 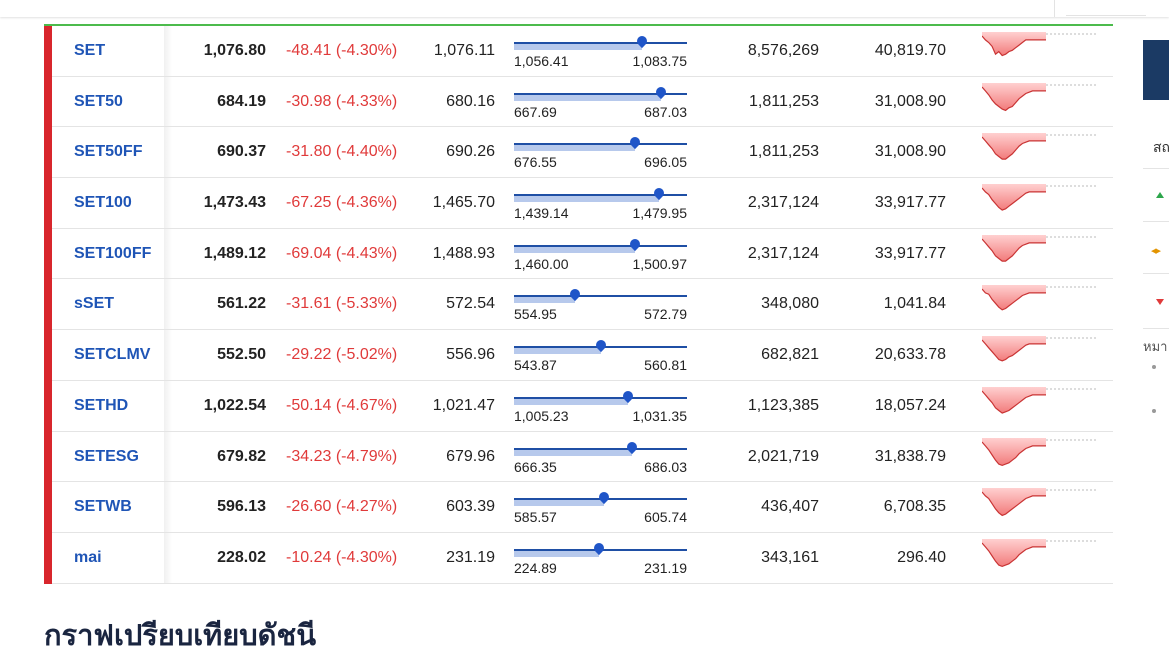 I want to click on day-range-bar: 676.55 696.05, so click(x=600, y=154).